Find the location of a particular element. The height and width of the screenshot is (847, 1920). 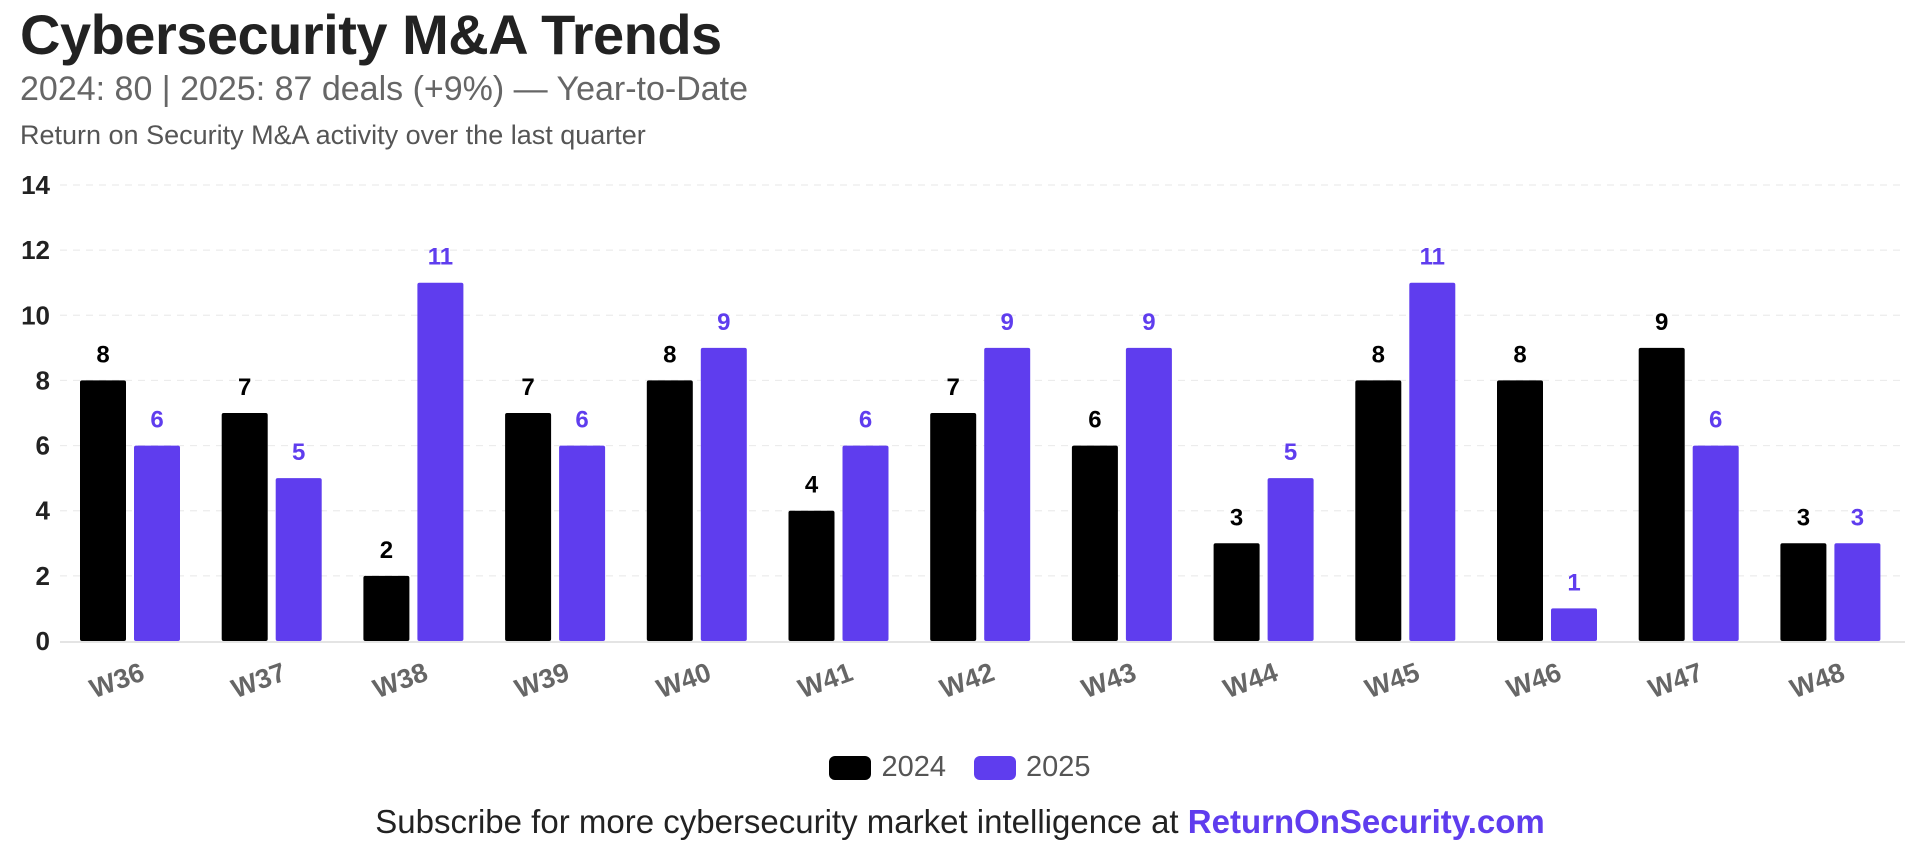

data-label-2025-W41: 6 is located at coordinates (865, 420).